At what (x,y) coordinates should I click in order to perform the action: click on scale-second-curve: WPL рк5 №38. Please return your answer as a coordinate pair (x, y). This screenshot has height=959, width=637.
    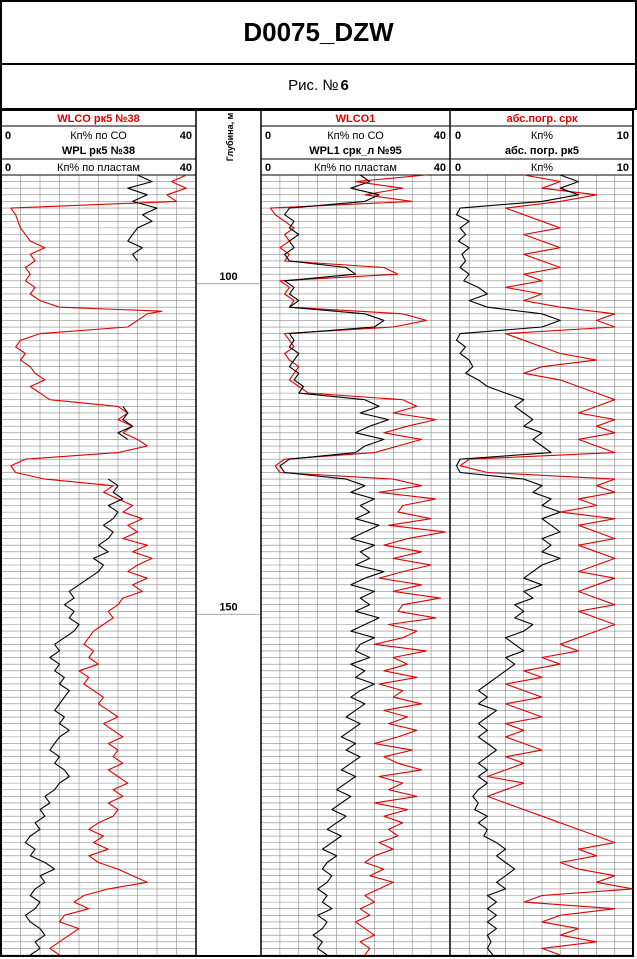
    Looking at the image, I should click on (98, 151).